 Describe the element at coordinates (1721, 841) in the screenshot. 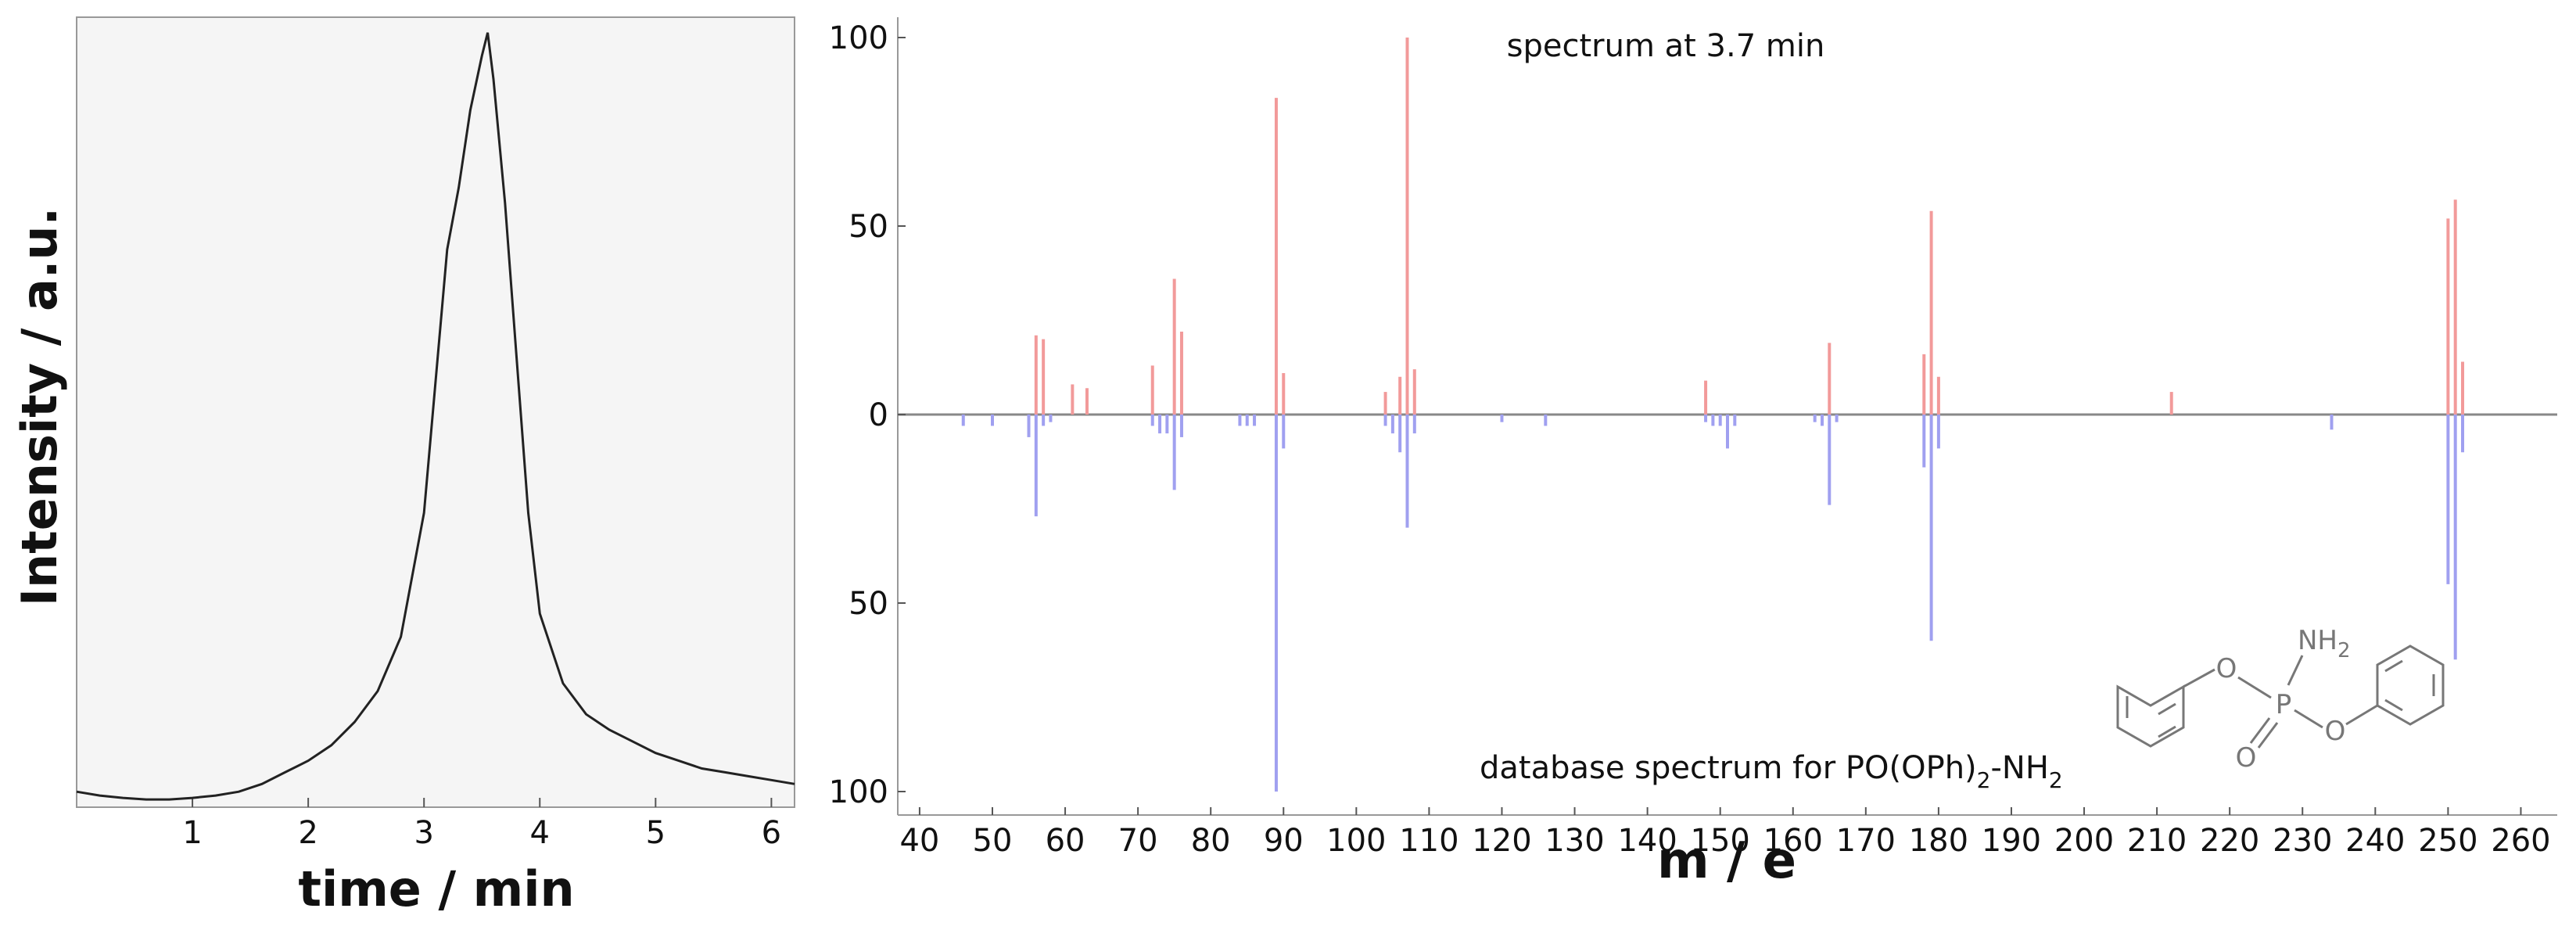

I see `spectrum-x-tick-label: 150` at that location.